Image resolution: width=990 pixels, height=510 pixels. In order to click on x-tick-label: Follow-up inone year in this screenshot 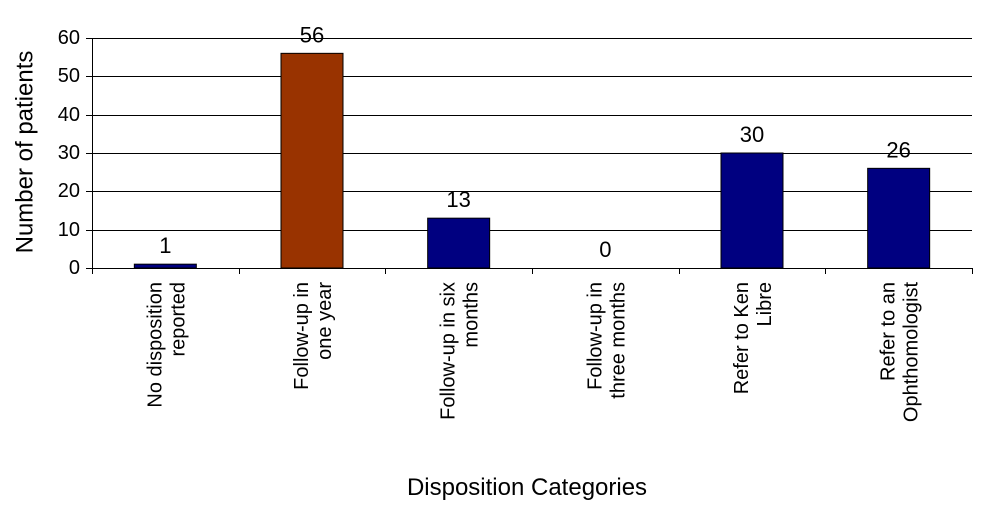, I will do `click(313, 336)`.